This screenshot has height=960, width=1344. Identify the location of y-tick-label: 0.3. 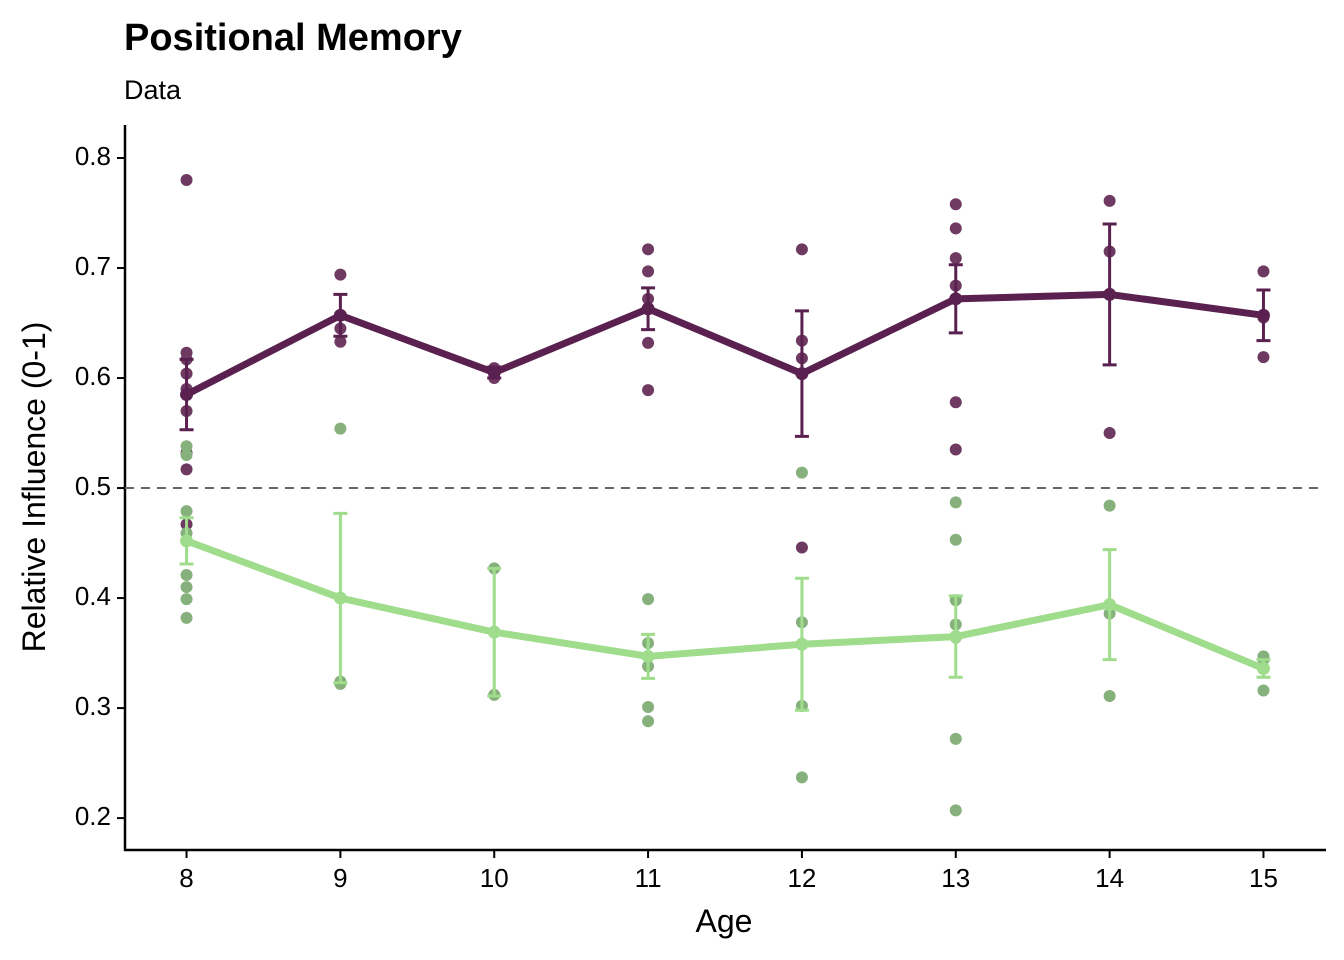
(93, 706).